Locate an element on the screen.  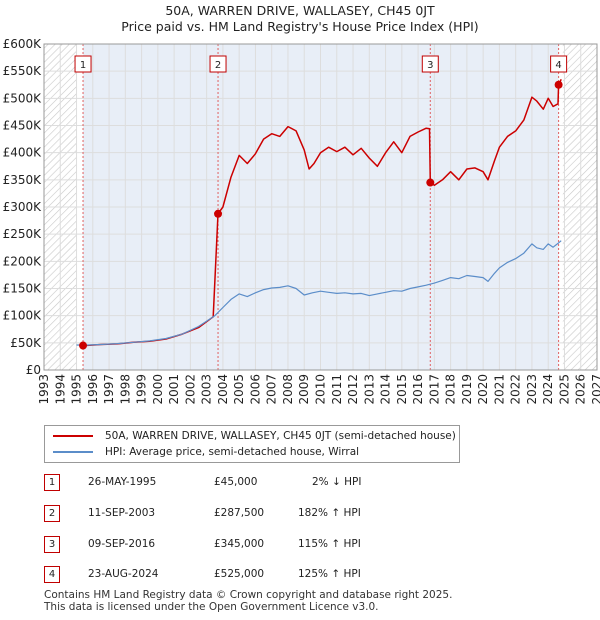
sale-marker-label: 3 is located at coordinates (430, 65).